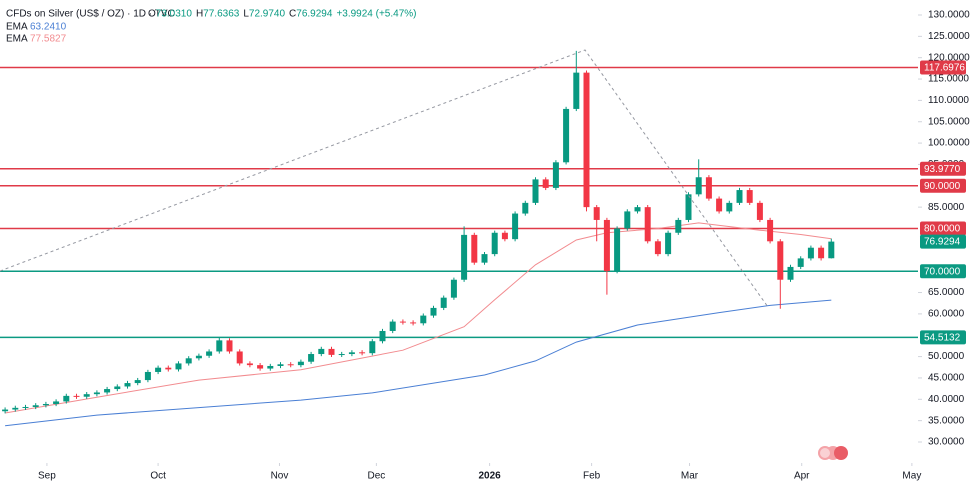 This screenshot has width=974, height=496. What do you see at coordinates (946, 378) in the screenshot?
I see `y-tick-label: 45.0000` at bounding box center [946, 378].